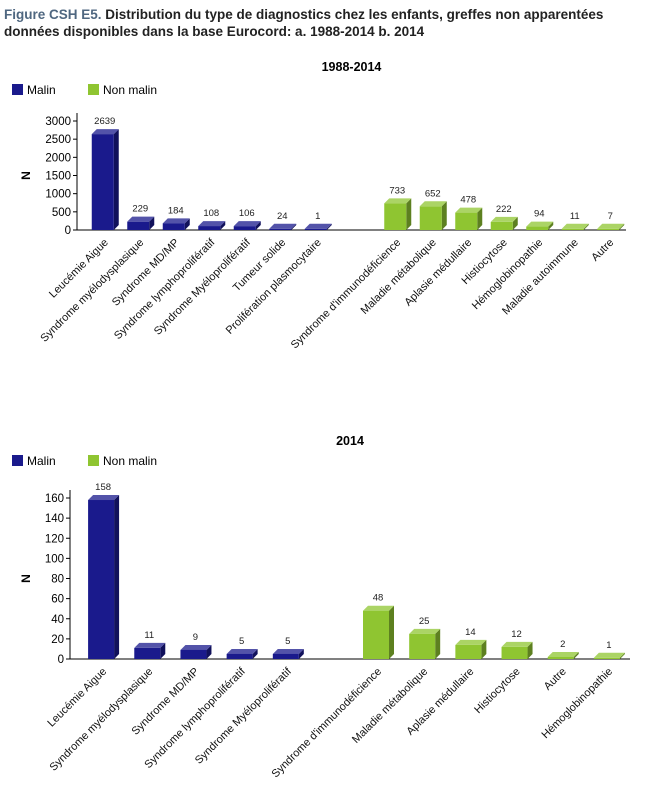 Image resolution: width=646 pixels, height=800 pixels. What do you see at coordinates (104, 121) in the screenshot?
I see `data-label: 2639` at bounding box center [104, 121].